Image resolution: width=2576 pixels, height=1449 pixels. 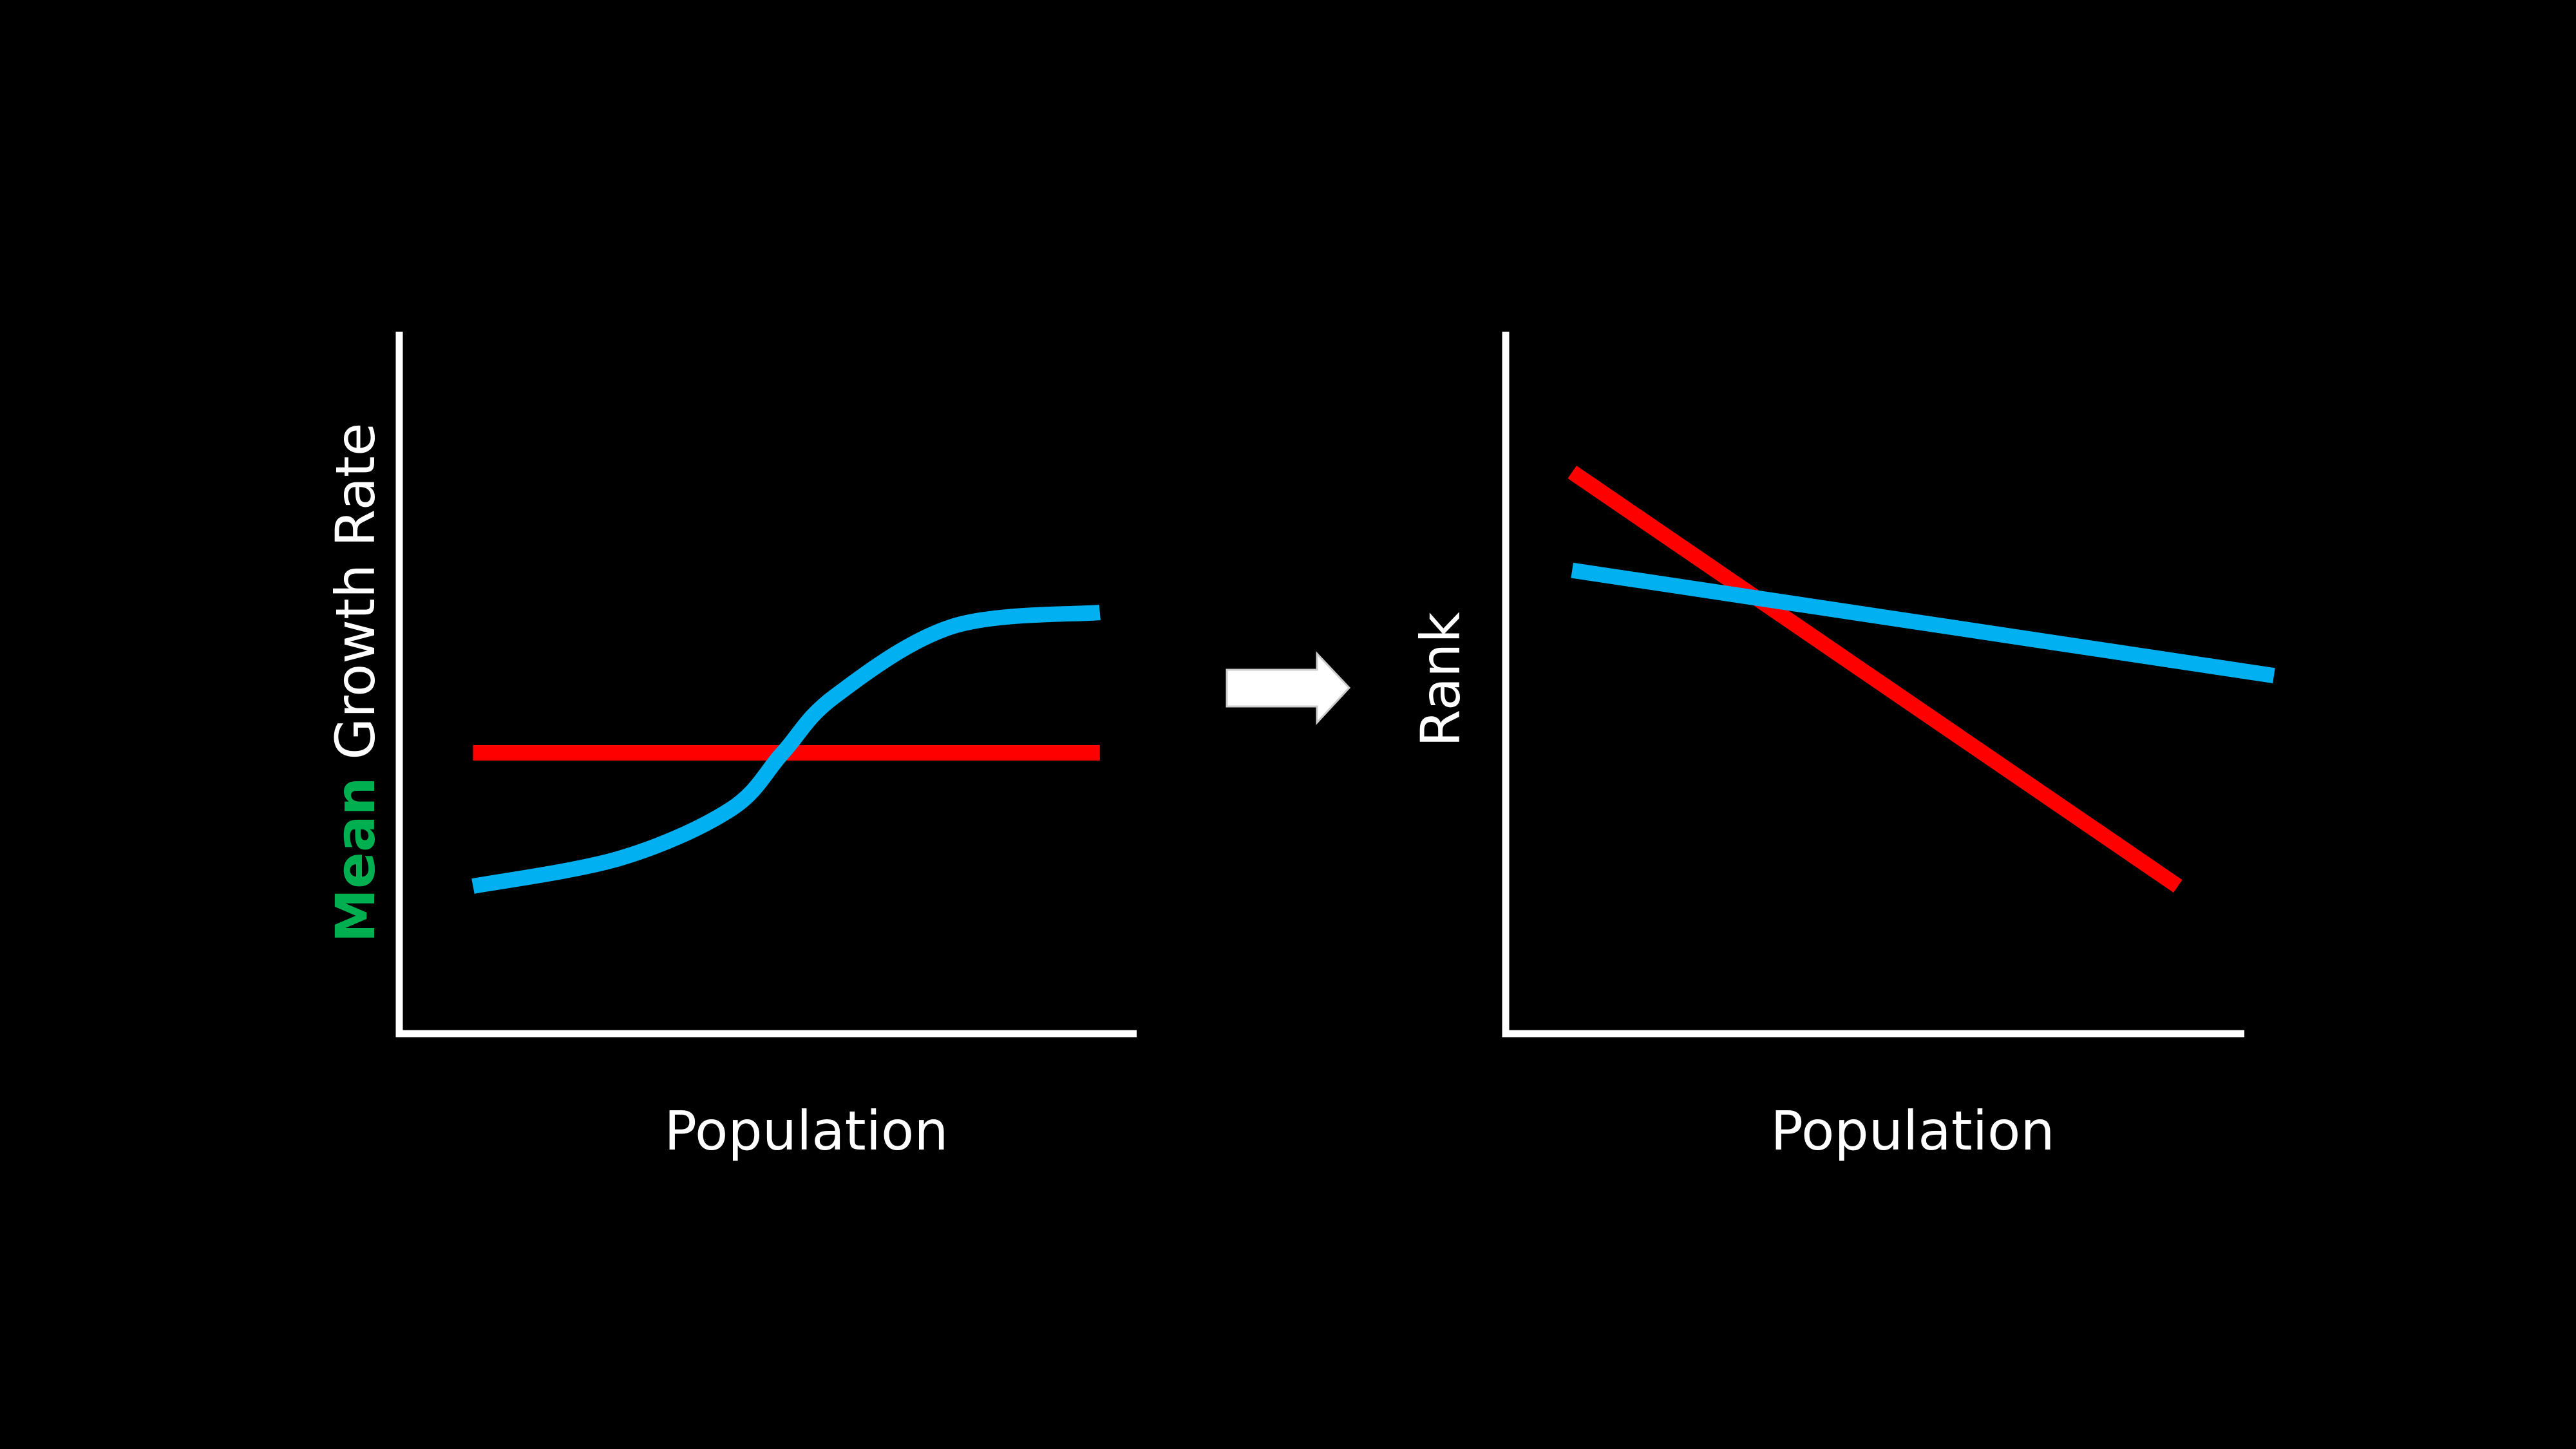 I want to click on growth-rate-axes, so click(x=766, y=684).